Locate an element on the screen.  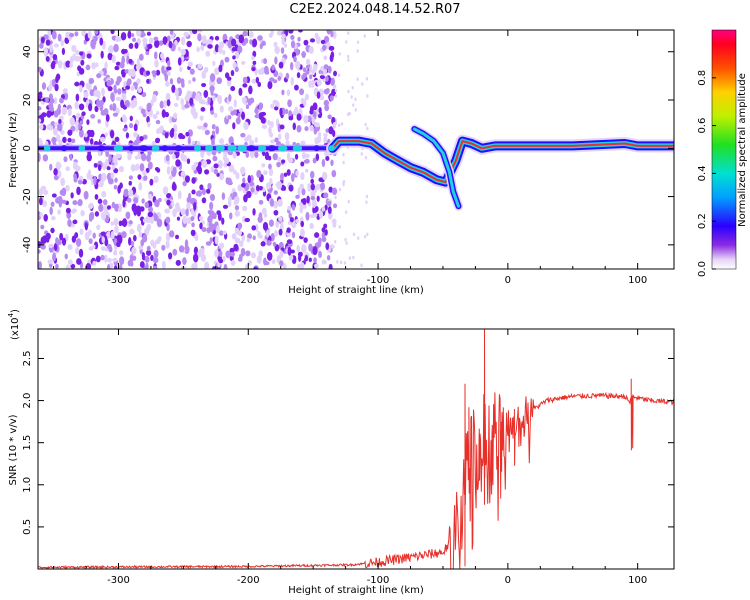
colorbar-tick-label: 0.6 is located at coordinates (702, 126).